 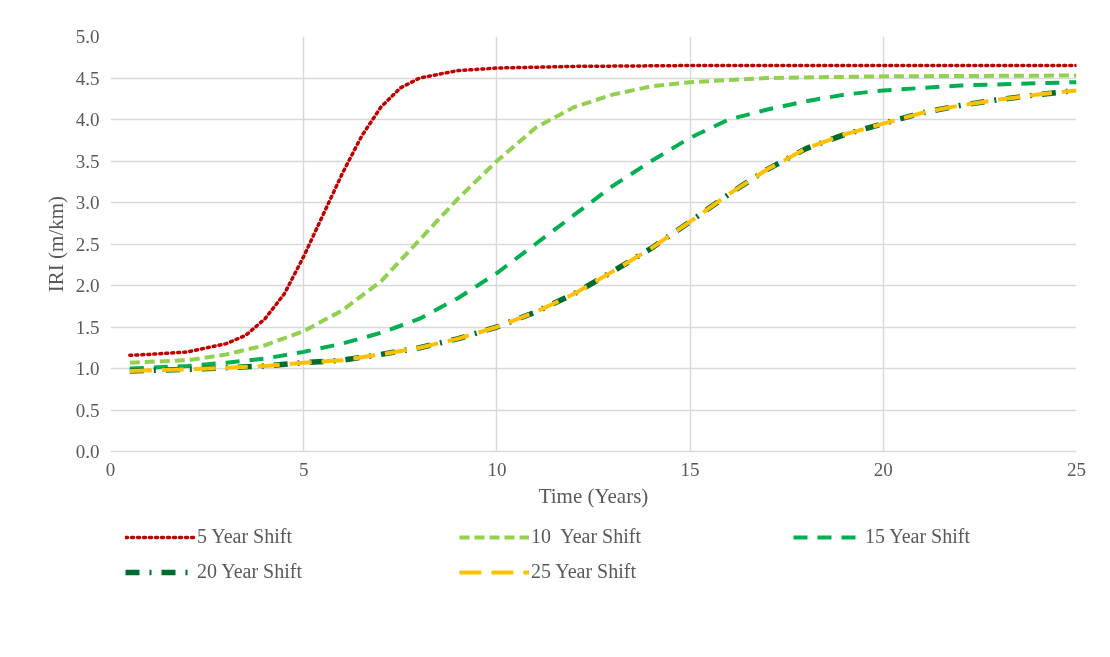 What do you see at coordinates (87, 119) in the screenshot?
I see `y-tick-label: 4.0` at bounding box center [87, 119].